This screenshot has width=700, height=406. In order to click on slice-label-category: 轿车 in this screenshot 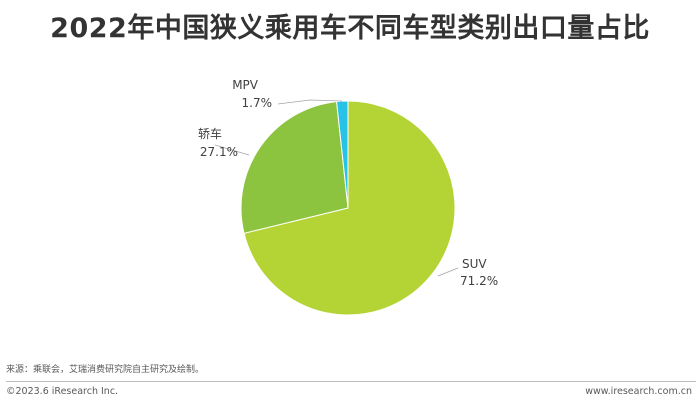, I will do `click(210, 133)`.